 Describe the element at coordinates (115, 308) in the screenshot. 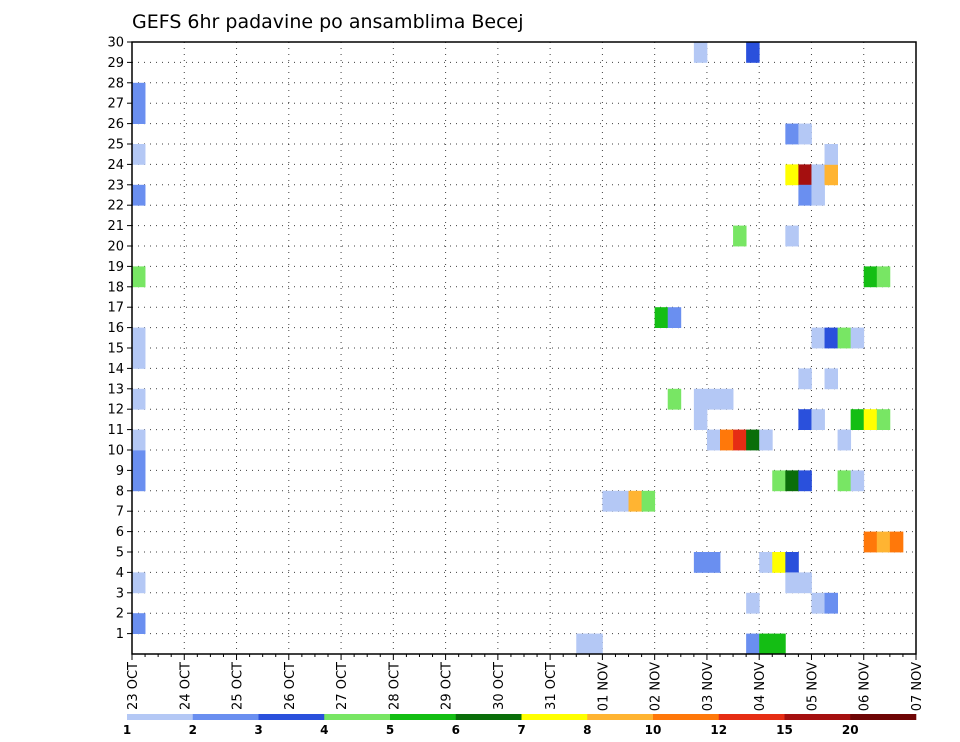

I see `y-tick-label: 17` at that location.